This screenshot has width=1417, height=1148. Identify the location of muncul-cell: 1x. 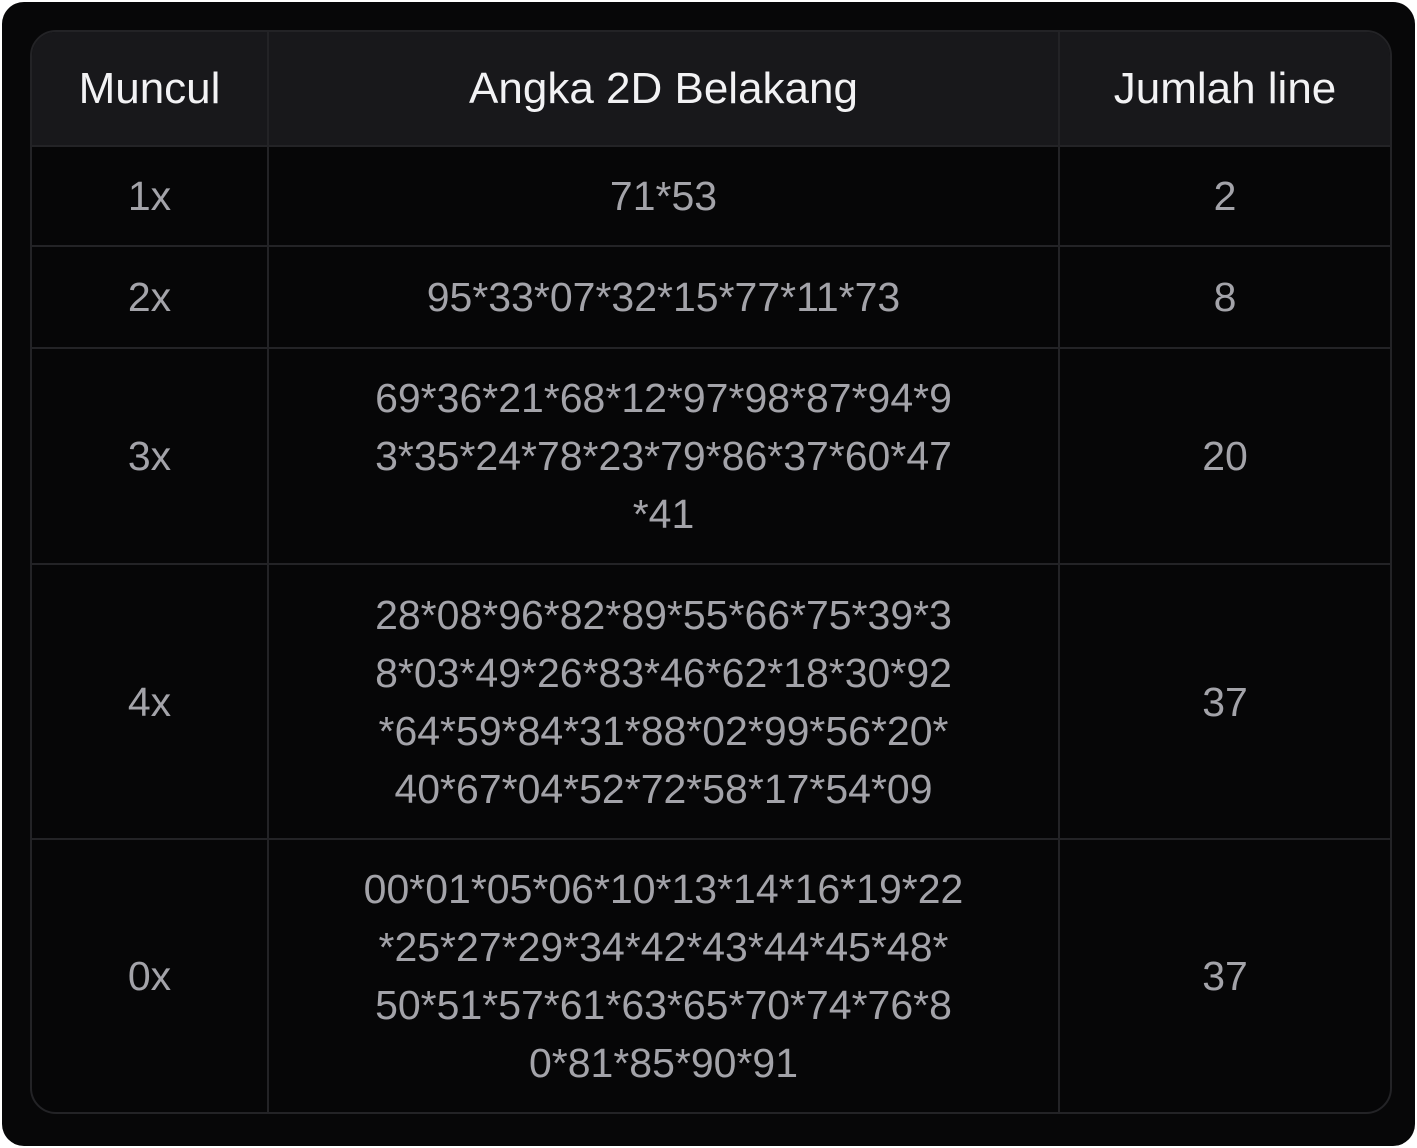
(150, 196).